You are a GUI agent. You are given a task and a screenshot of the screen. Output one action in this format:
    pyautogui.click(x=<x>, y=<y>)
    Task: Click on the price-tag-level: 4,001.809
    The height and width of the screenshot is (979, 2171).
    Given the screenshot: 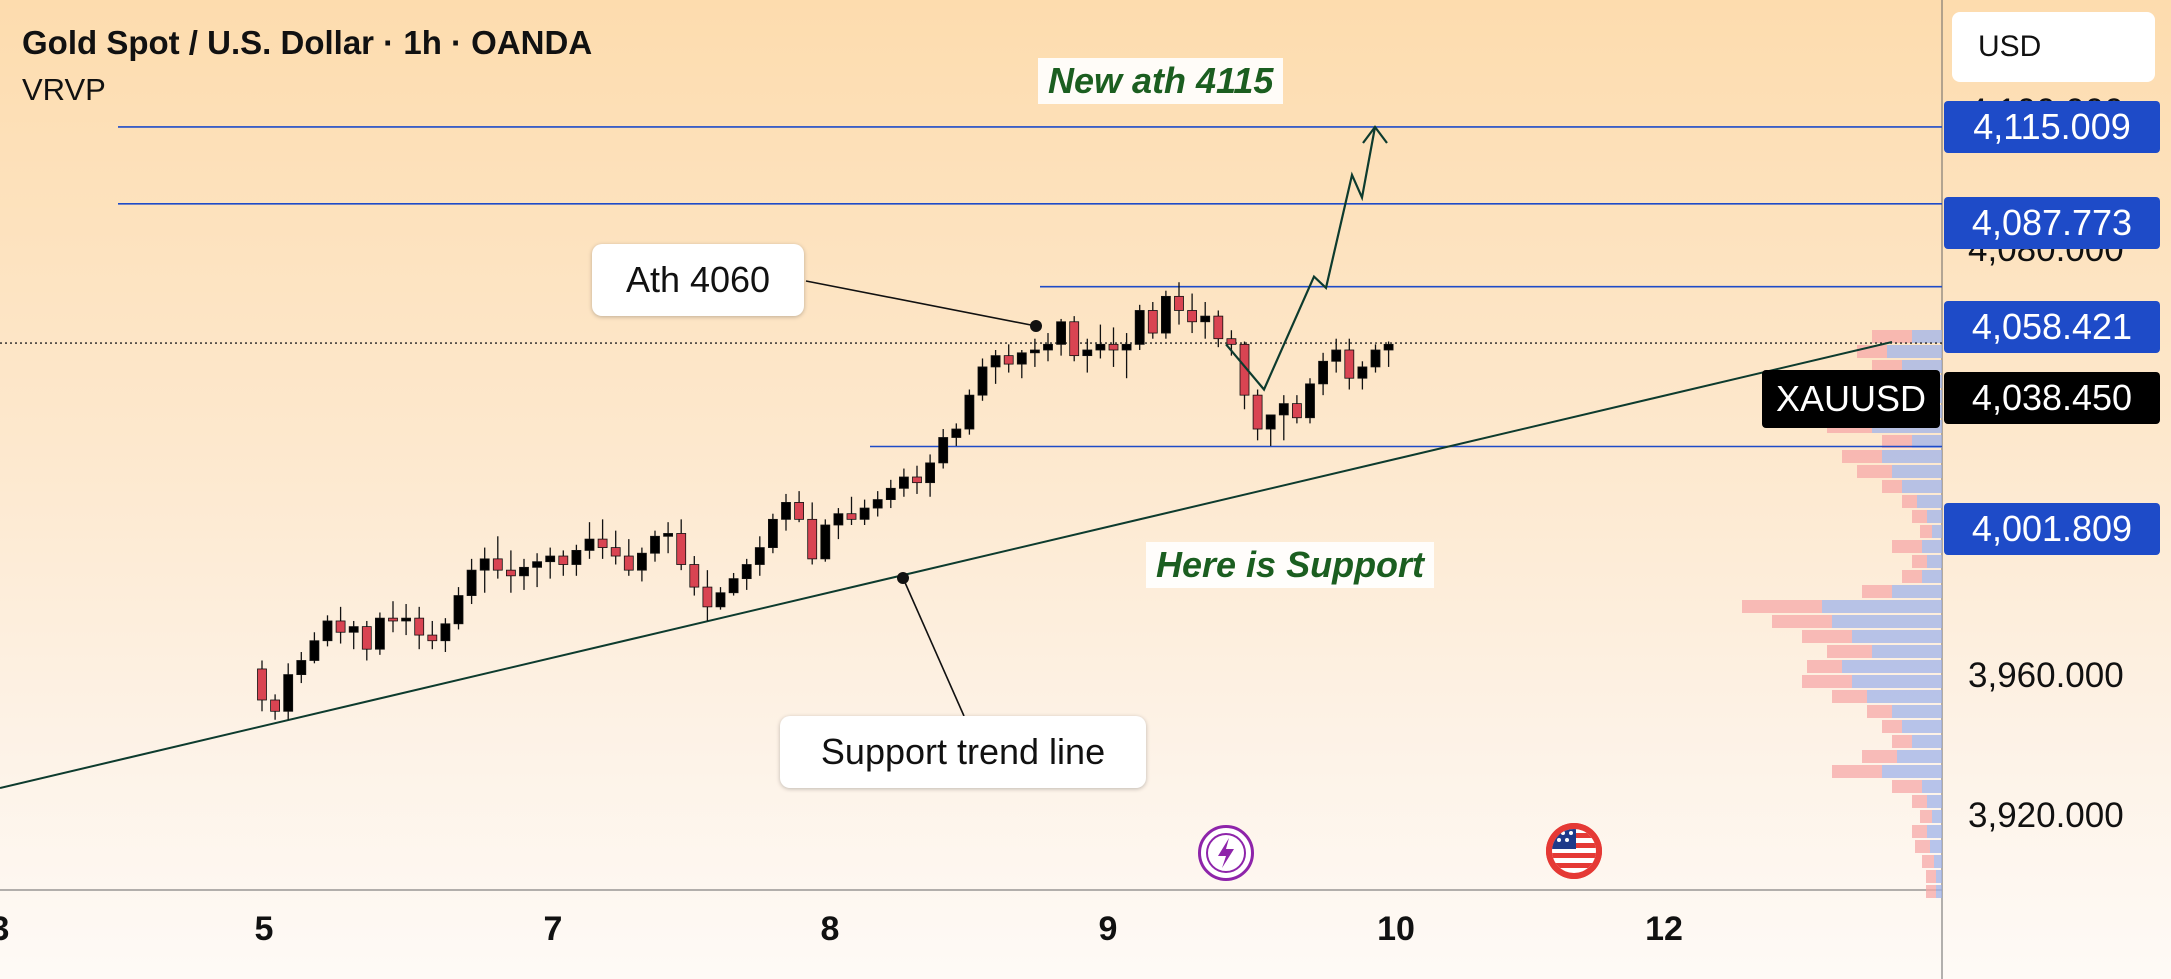 What is the action you would take?
    pyautogui.click(x=2052, y=529)
    